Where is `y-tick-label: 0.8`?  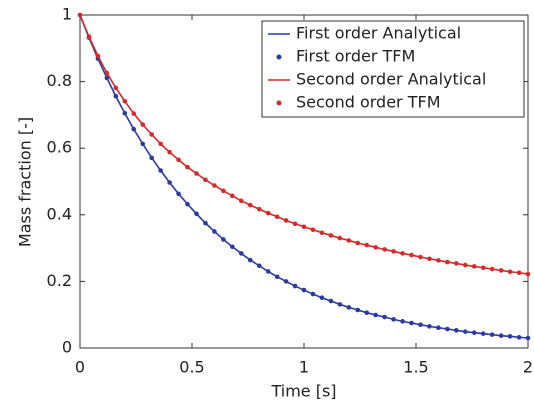
y-tick-label: 0.8 is located at coordinates (59, 80).